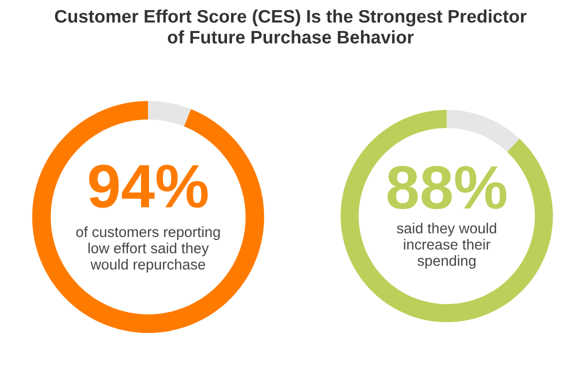 The image size is (581, 379). What do you see at coordinates (446, 245) in the screenshot?
I see `text: said they would increase their spending` at bounding box center [446, 245].